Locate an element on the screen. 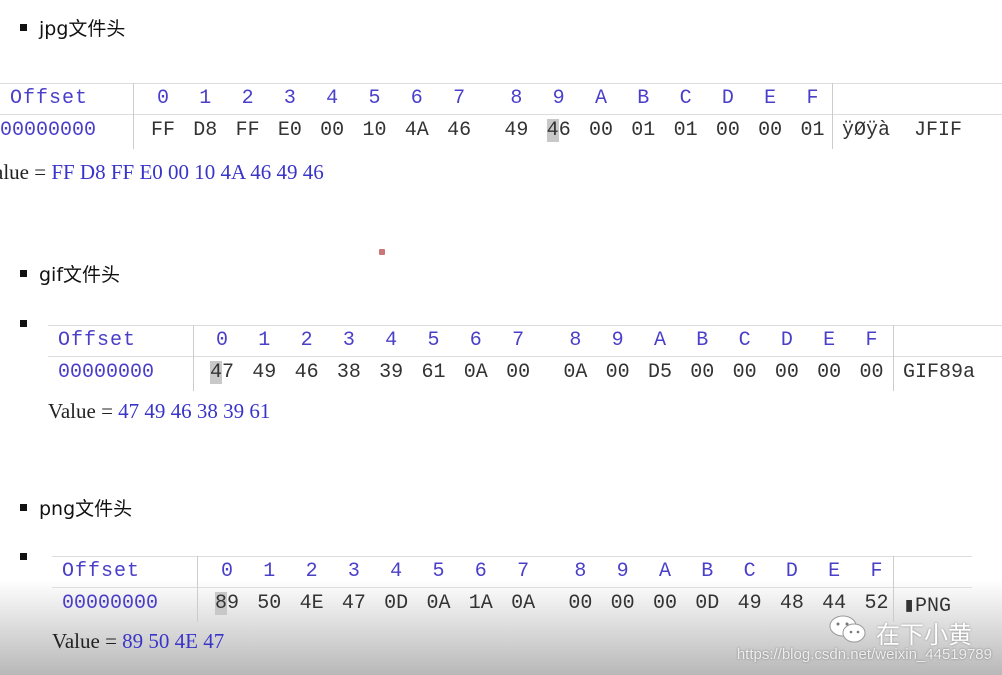 This screenshot has width=1002, height=675. section-title-png: png文件头 is located at coordinates (76, 507).